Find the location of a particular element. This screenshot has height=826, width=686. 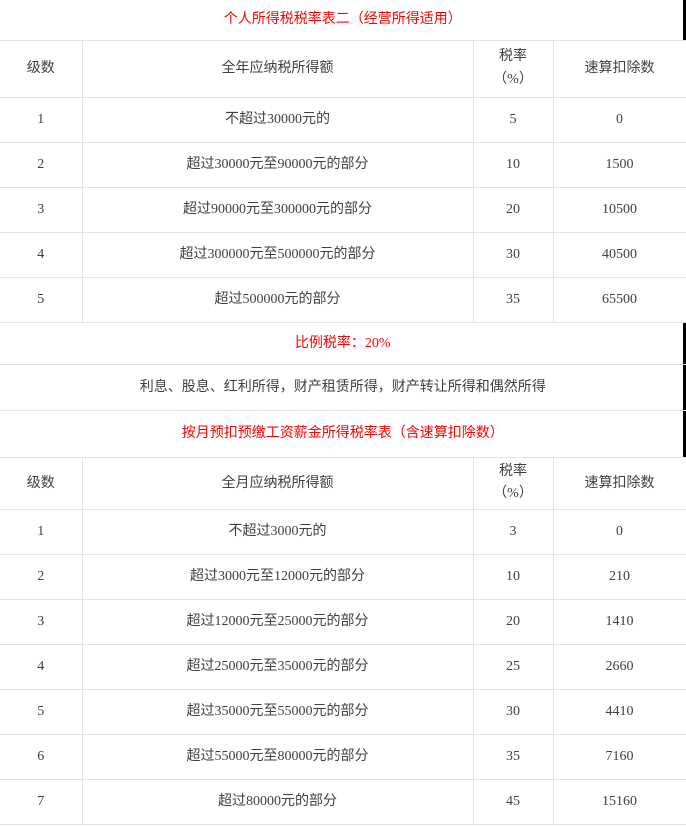

cell-income: 超过500000元的部分 is located at coordinates (278, 300).